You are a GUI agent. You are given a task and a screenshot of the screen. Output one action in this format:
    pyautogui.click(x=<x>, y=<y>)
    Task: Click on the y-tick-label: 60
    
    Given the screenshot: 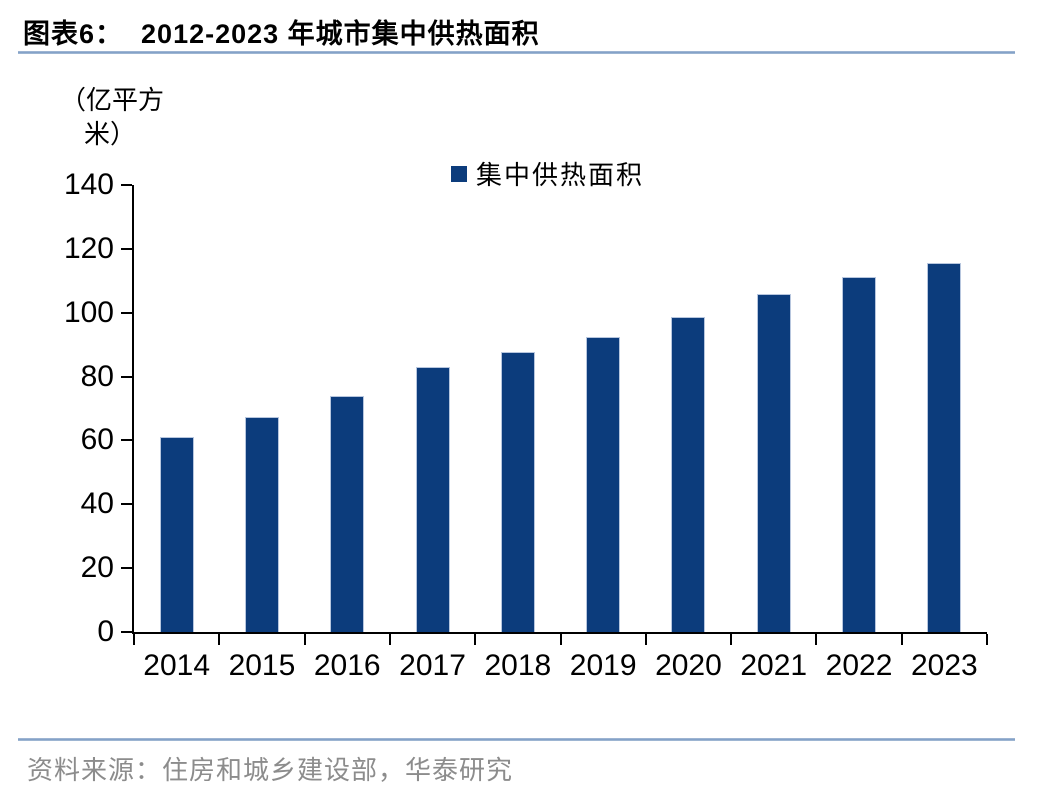 What is the action you would take?
    pyautogui.click(x=97, y=440)
    